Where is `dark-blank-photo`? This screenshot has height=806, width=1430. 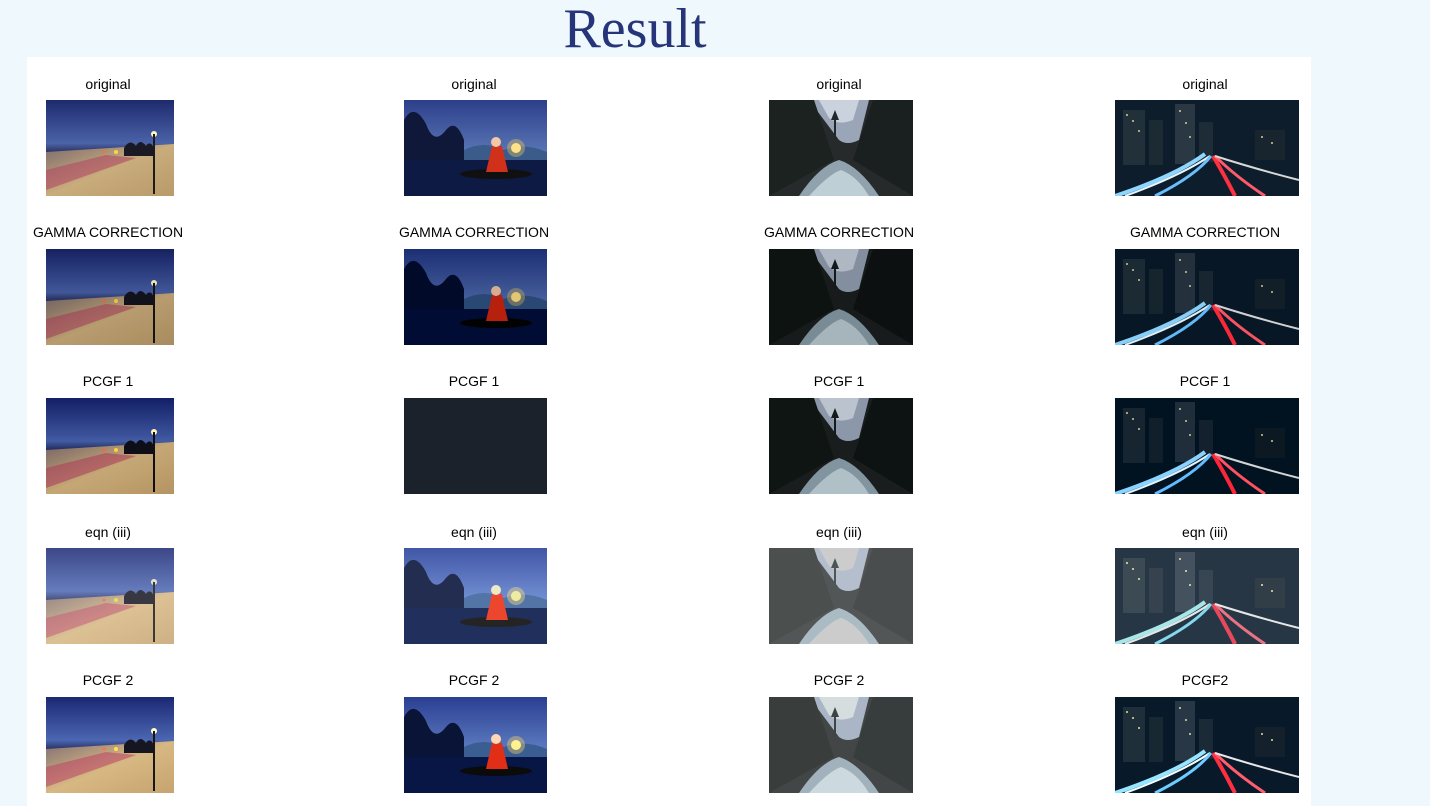 dark-blank-photo is located at coordinates (475, 446).